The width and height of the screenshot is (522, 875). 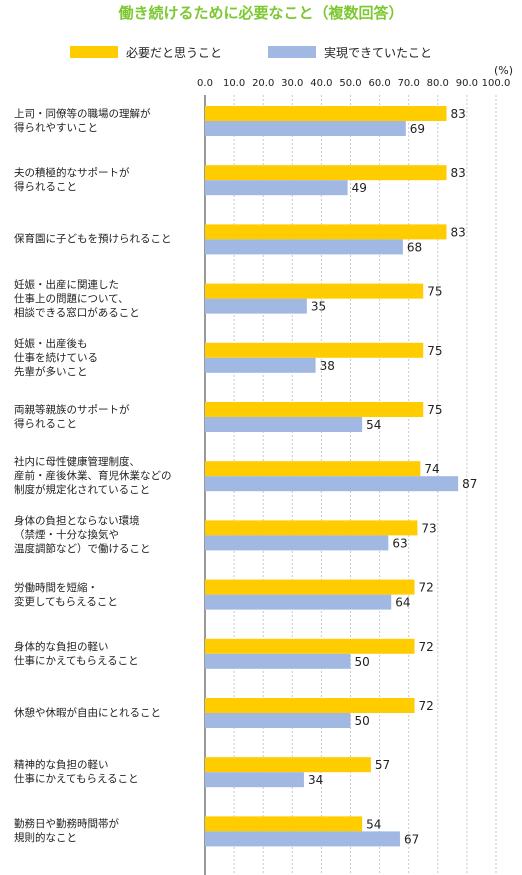 What do you see at coordinates (66, 831) in the screenshot?
I see `category-label: 勤務日や勤務時間帯が 規則的なこと` at bounding box center [66, 831].